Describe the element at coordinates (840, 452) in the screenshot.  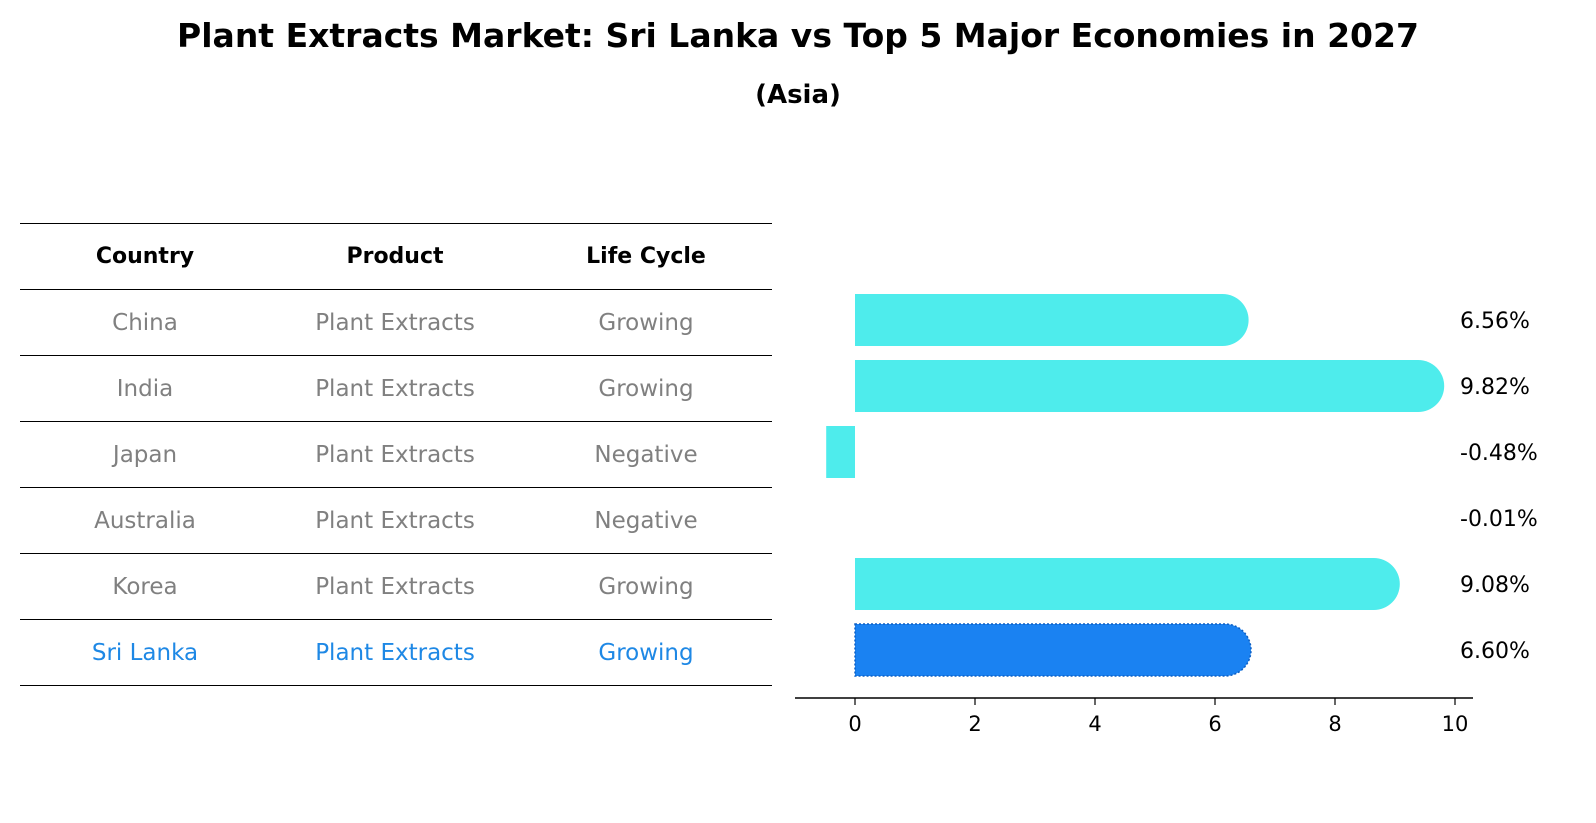
I see `bar-japan` at that location.